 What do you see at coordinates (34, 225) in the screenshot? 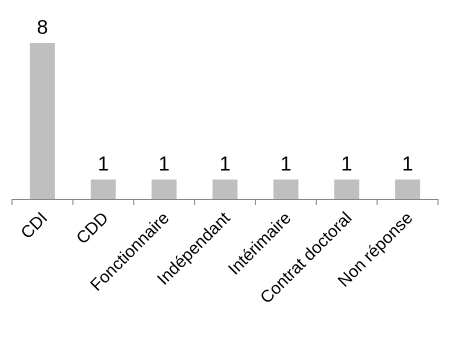
I see `tick-label-0: CDI` at bounding box center [34, 225].